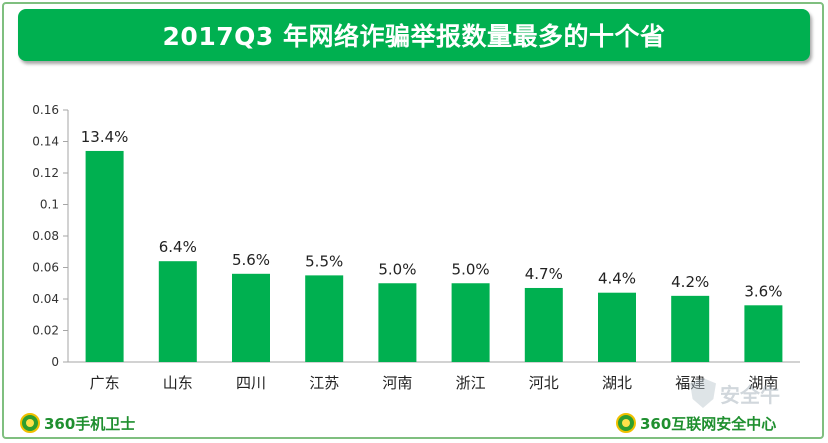  I want to click on data-label: 4.4%, so click(617, 279).